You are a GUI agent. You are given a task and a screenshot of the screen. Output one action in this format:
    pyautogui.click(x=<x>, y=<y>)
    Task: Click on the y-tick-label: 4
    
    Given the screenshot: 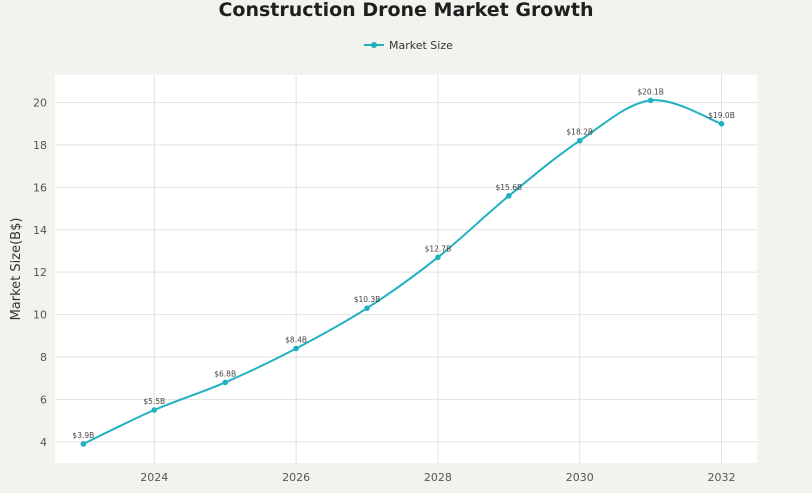 What is the action you would take?
    pyautogui.click(x=43, y=442)
    